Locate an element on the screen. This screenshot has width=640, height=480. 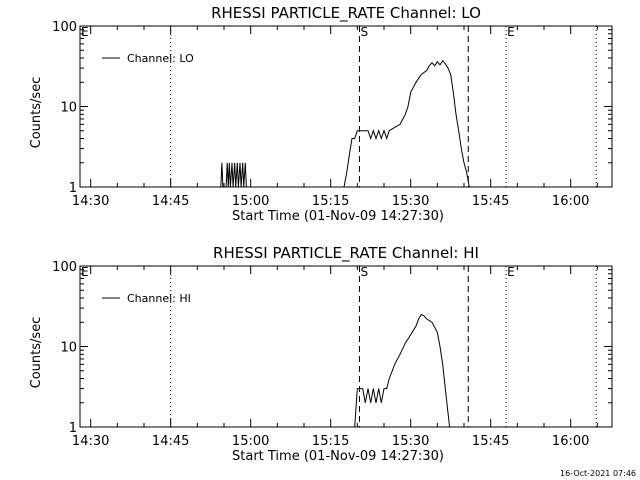
chart-title: RHESSI PARTICLE_RATE Channel: LO is located at coordinates (346, 13).